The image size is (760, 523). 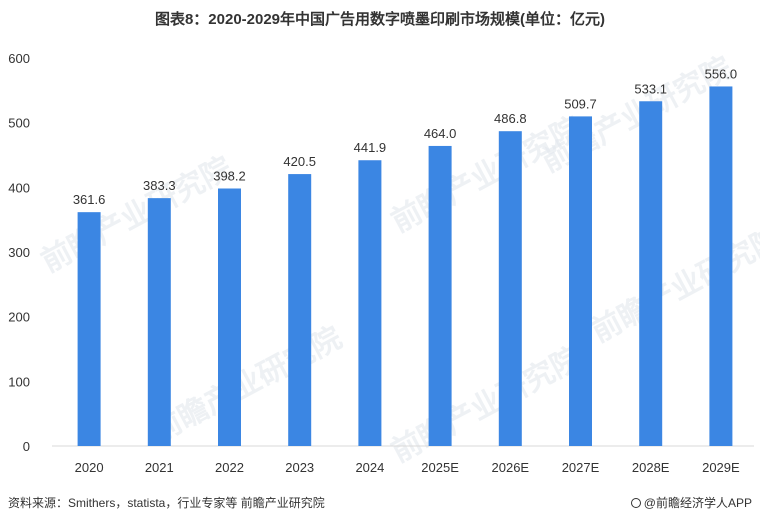 What do you see at coordinates (299, 161) in the screenshot?
I see `bar-value-label: 420.5` at bounding box center [299, 161].